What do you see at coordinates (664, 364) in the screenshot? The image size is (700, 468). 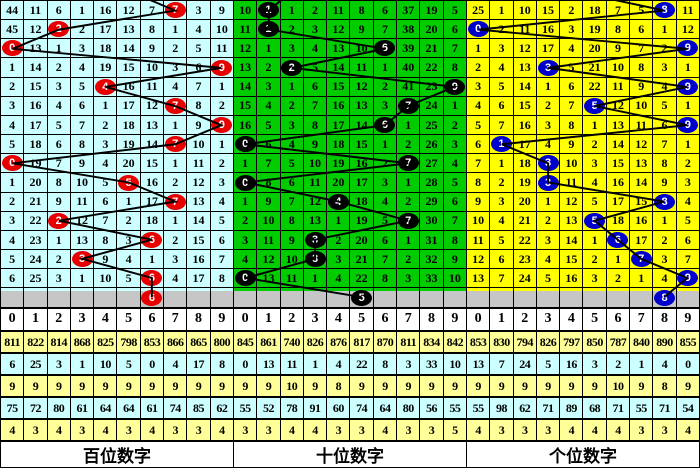 I see `stat-cell: 4` at bounding box center [664, 364].